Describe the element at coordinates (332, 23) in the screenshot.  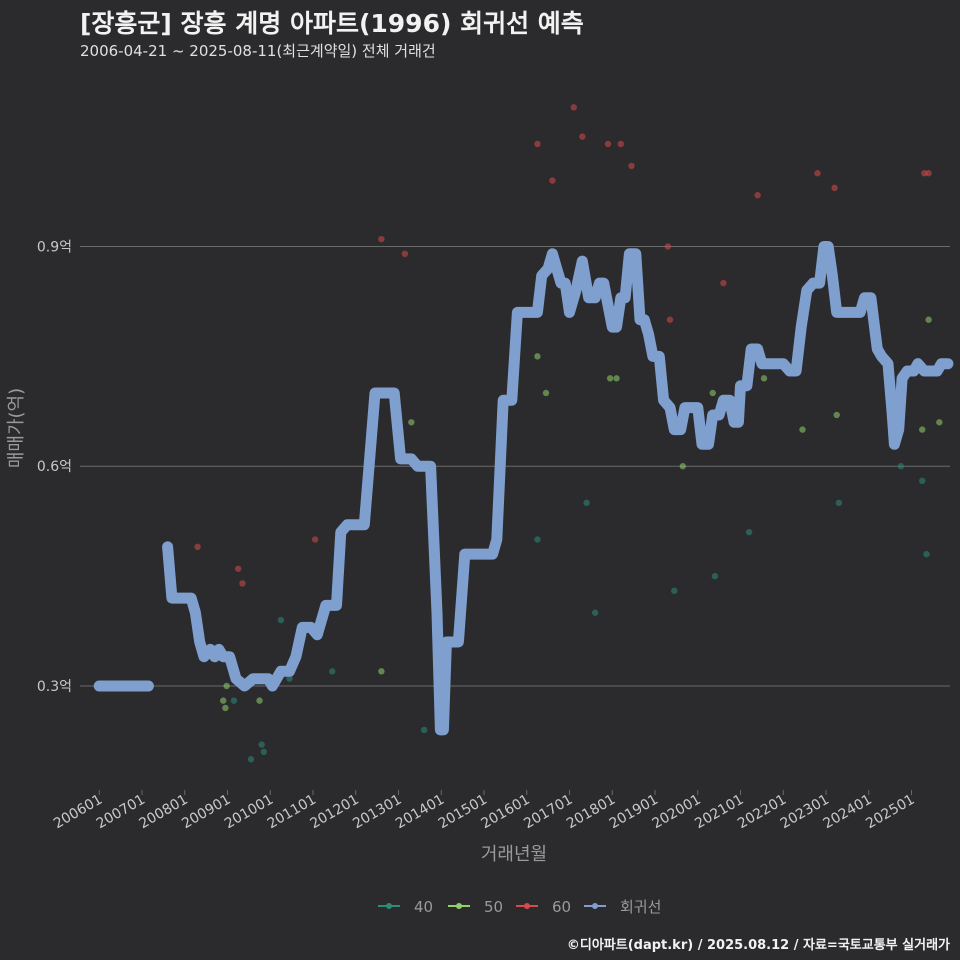
I see `chart-title: [장흥군] 장흥 계명 아파트(1996) 회귀선 예측` at that location.